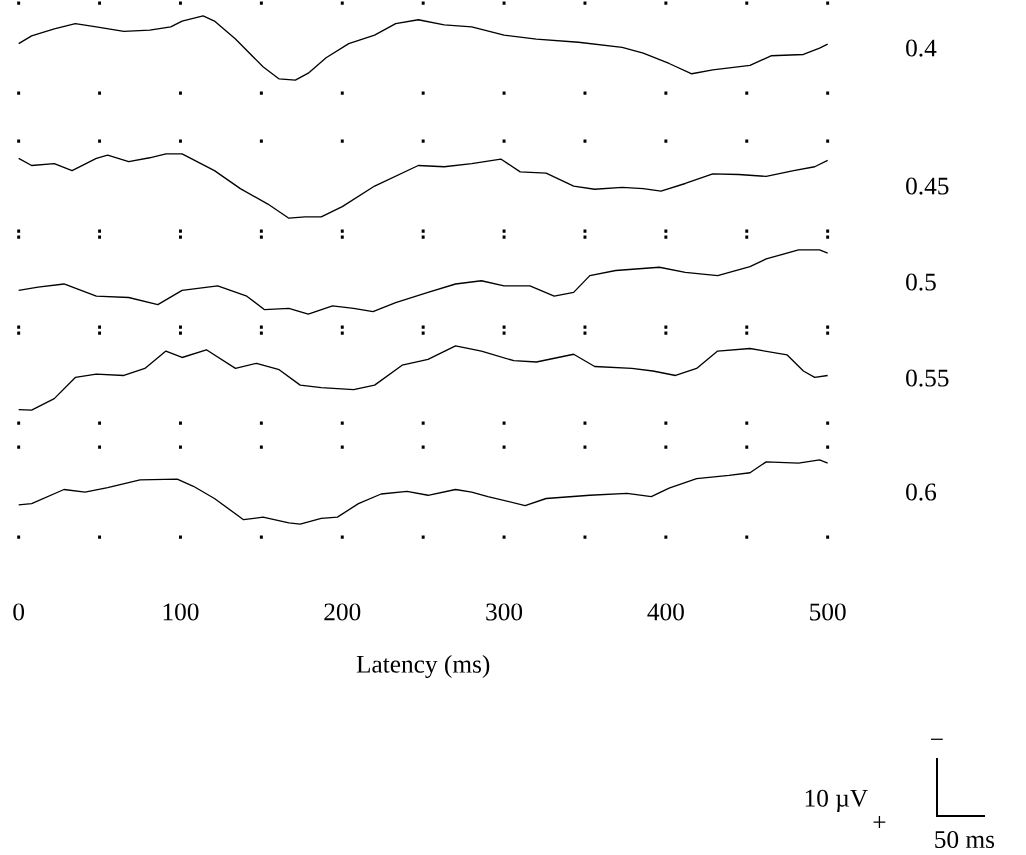 The image size is (1026, 855). What do you see at coordinates (927, 378) in the screenshot?
I see `text: 0.55` at bounding box center [927, 378].